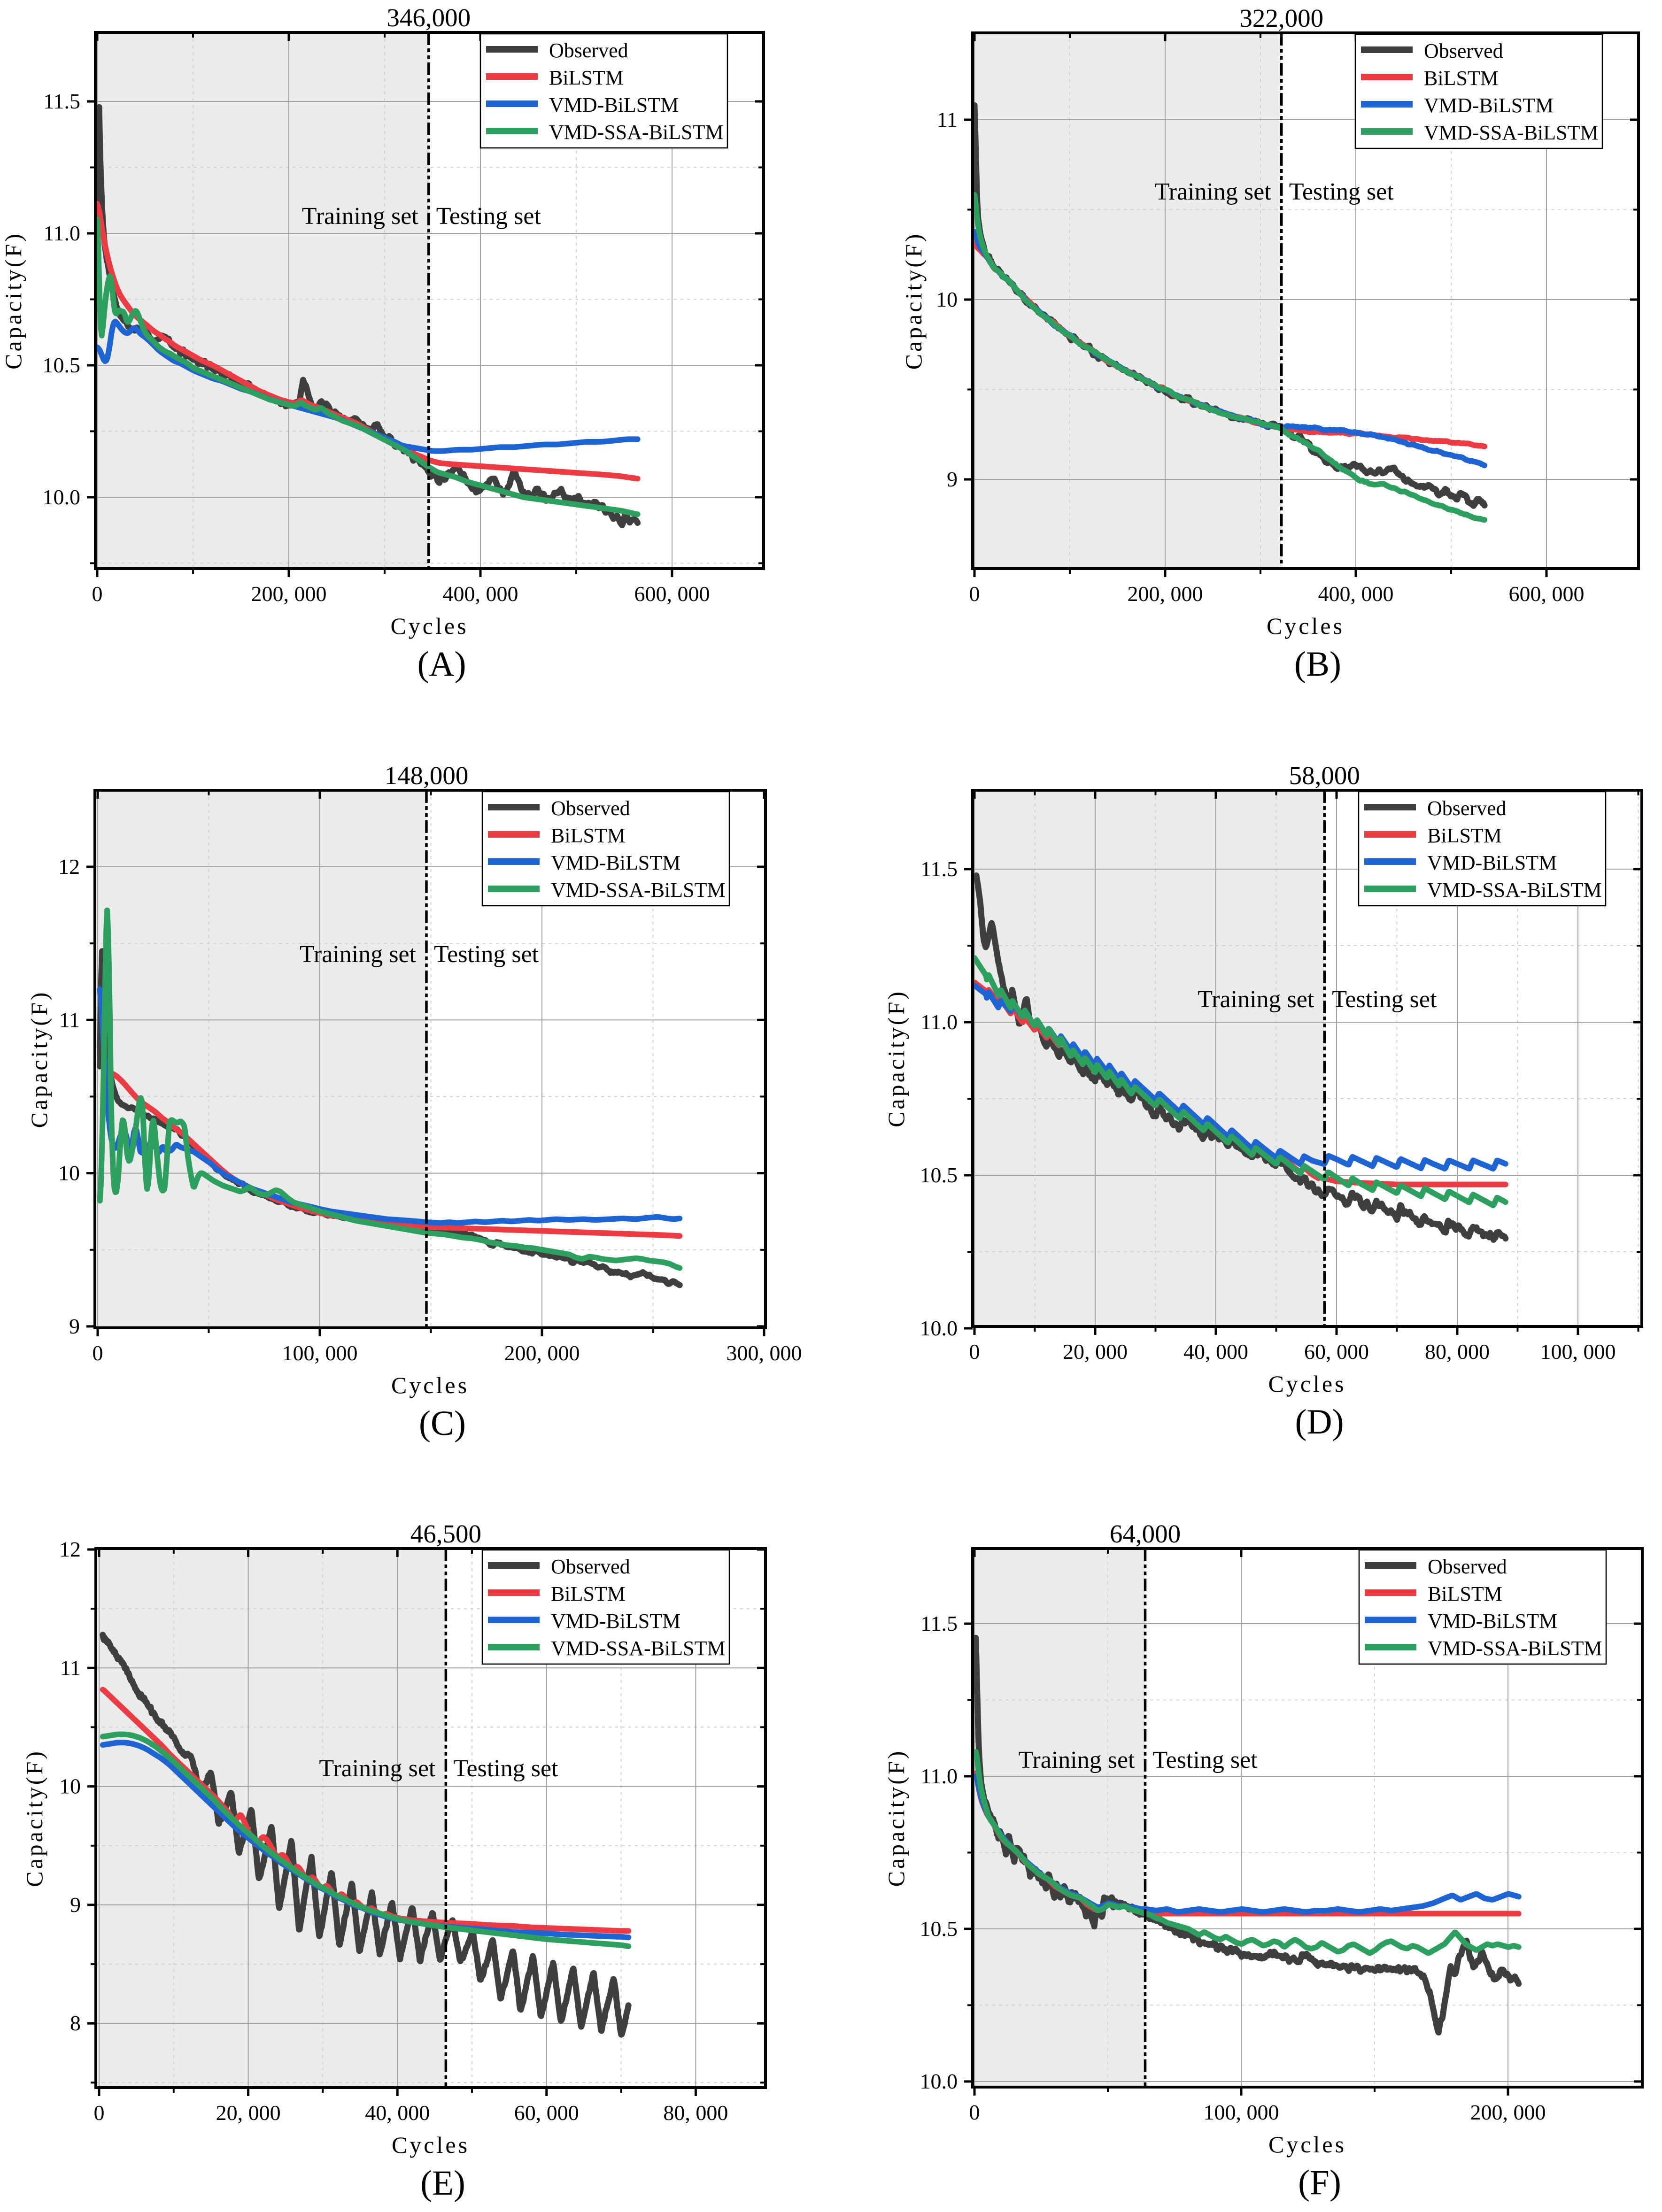 The height and width of the screenshot is (2212, 1662). I want to click on svg-text: 64,000, so click(1145, 1533).